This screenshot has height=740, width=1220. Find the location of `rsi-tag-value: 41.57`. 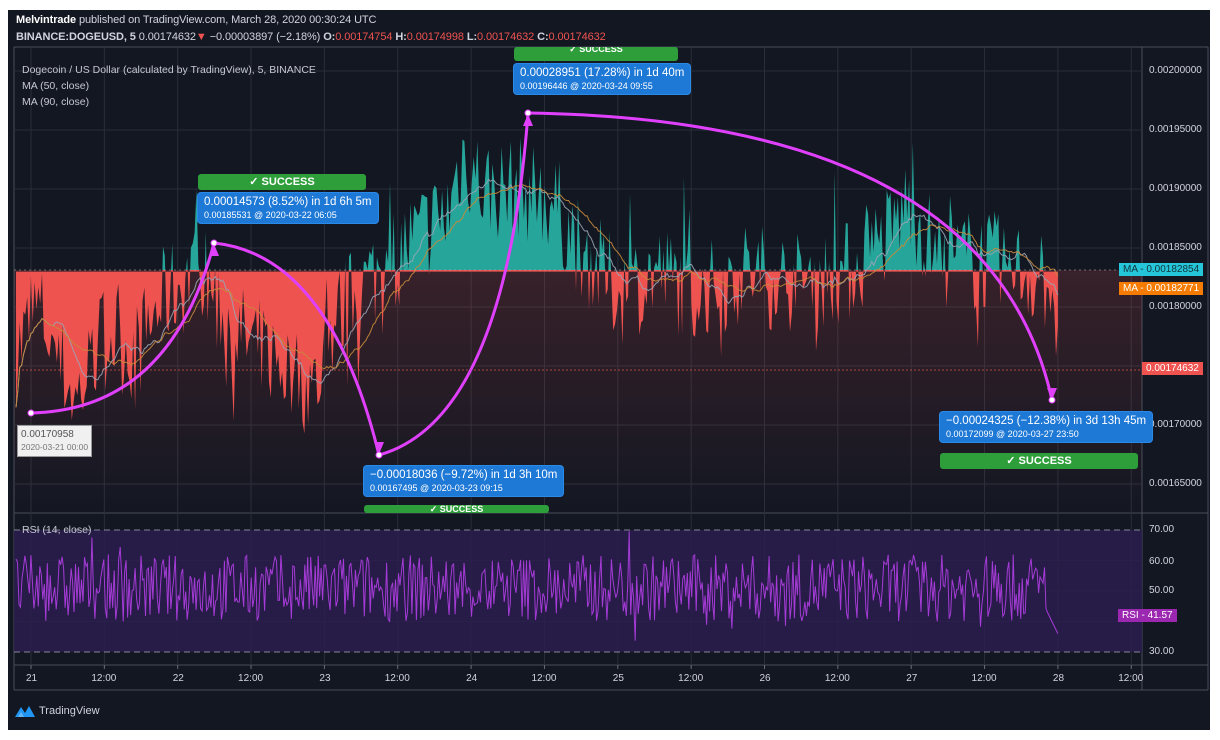

rsi-tag-value: 41.57 is located at coordinates (1160, 615).